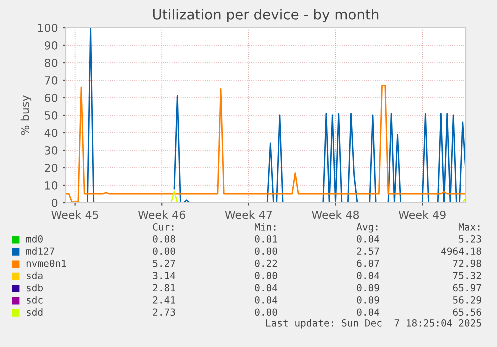  Describe the element at coordinates (164, 239) in the screenshot. I see `text: 0.08` at that location.